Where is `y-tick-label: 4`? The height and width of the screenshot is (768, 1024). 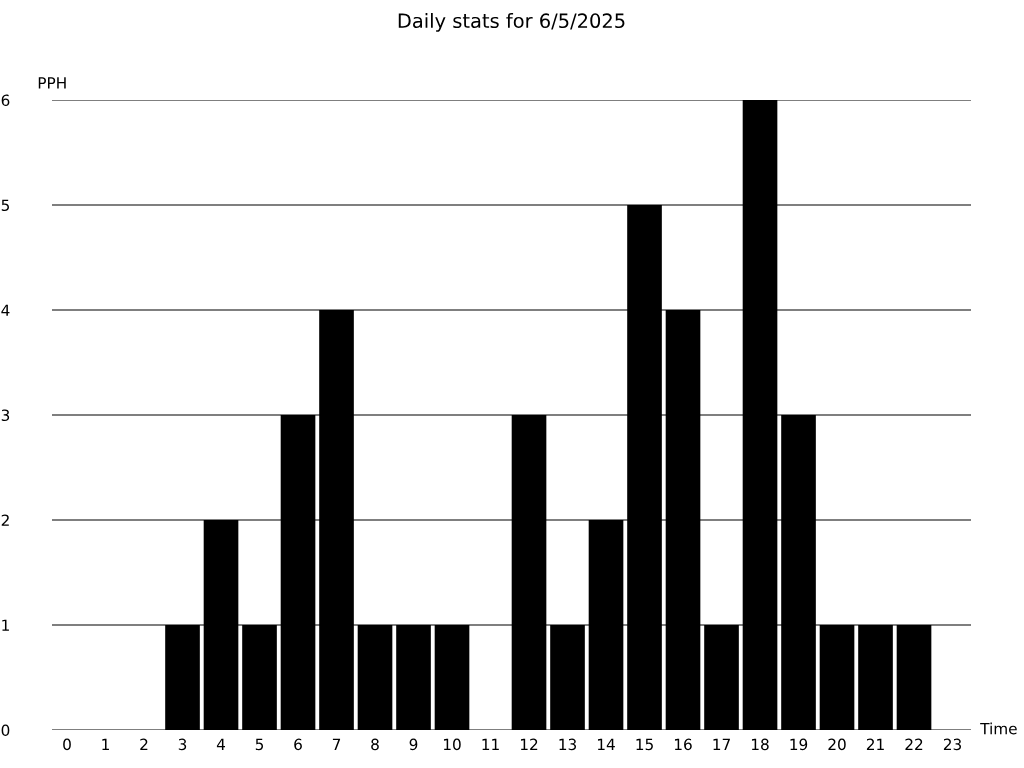
y-tick-label: 4 is located at coordinates (5, 310).